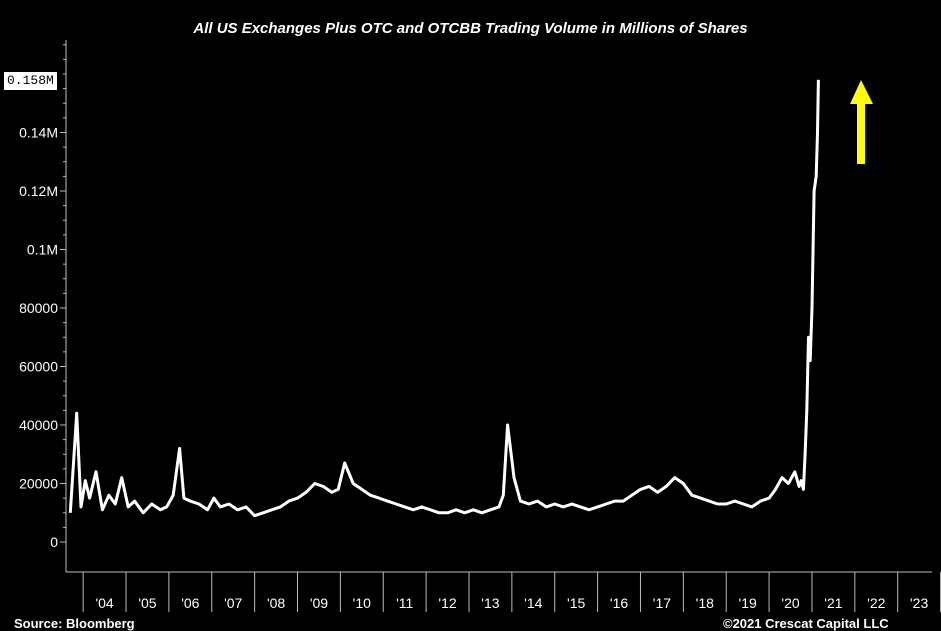 Image resolution: width=941 pixels, height=631 pixels. I want to click on x-tick-label: '20, so click(790, 603).